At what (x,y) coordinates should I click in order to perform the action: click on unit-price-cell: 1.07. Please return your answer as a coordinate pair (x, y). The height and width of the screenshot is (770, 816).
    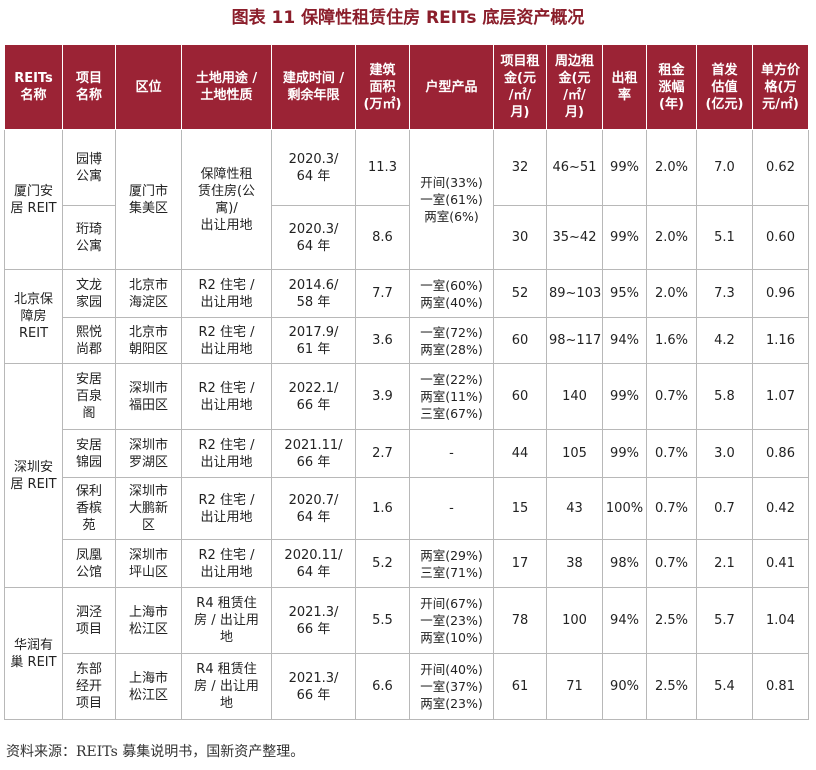
    Looking at the image, I should click on (780, 396).